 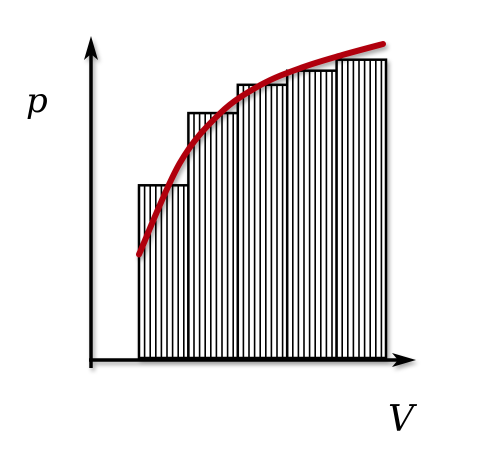 What do you see at coordinates (401, 419) in the screenshot?
I see `volume-axis-label: V` at bounding box center [401, 419].